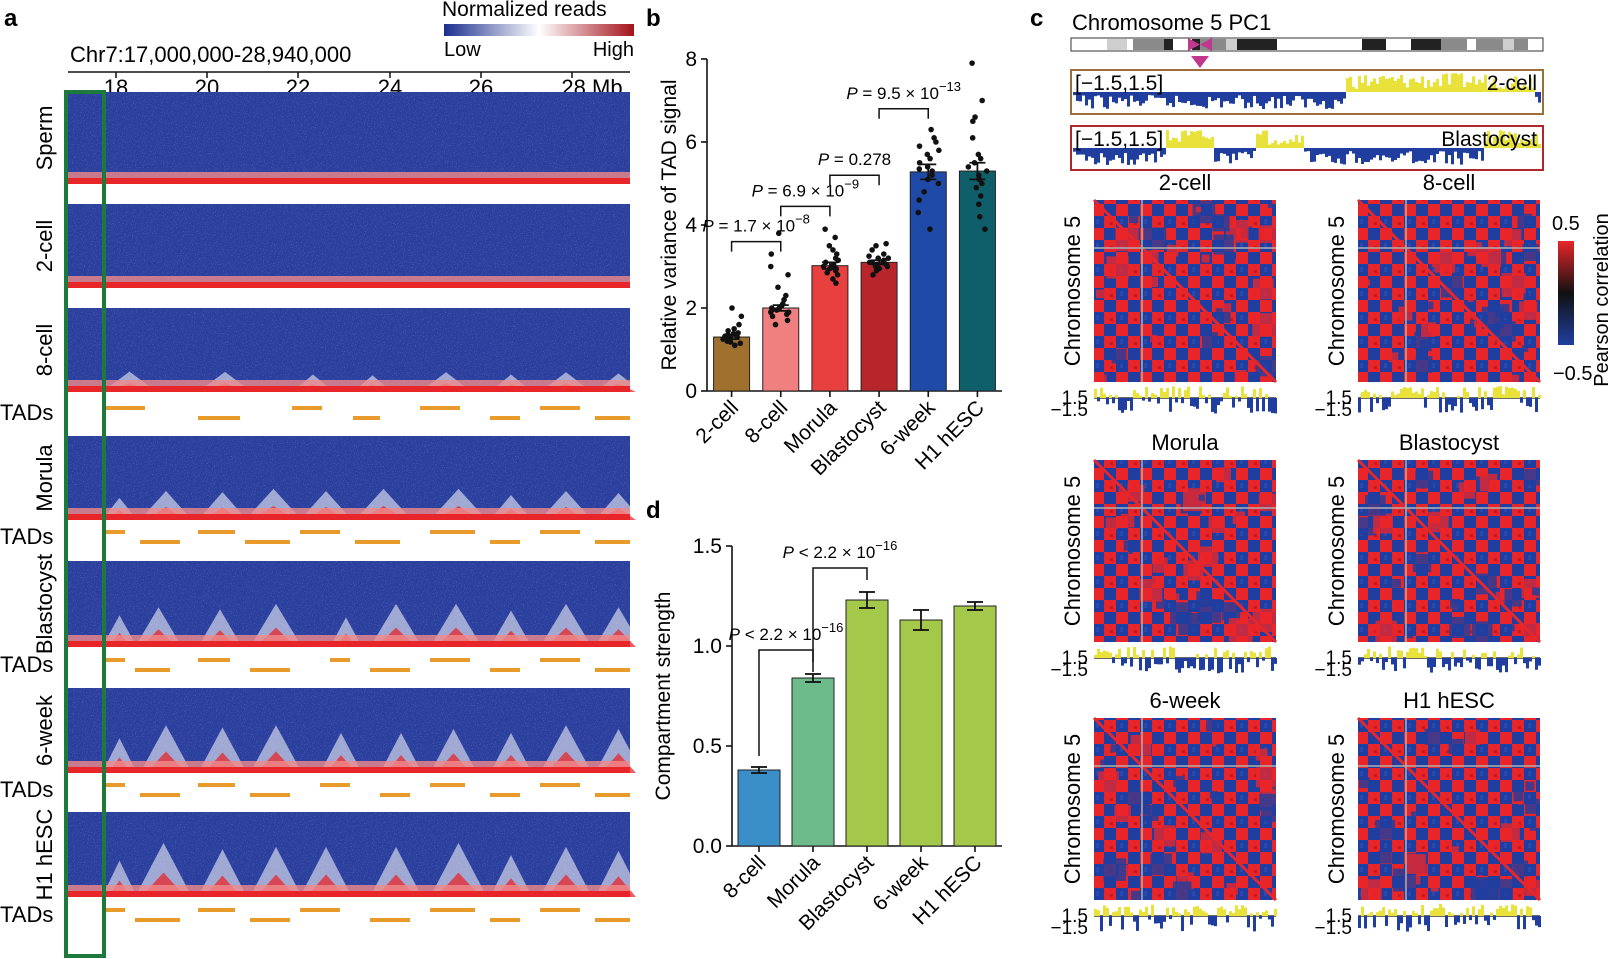 The height and width of the screenshot is (959, 1617). I want to click on pc-tick-label: 1.5, so click(1339, 658).